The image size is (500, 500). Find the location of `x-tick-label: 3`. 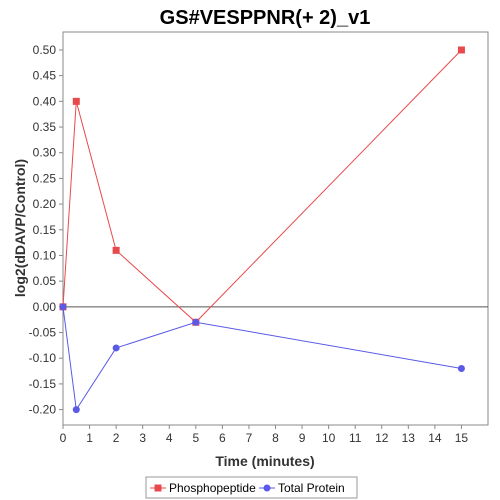

x-tick-label: 3 is located at coordinates (142, 438).